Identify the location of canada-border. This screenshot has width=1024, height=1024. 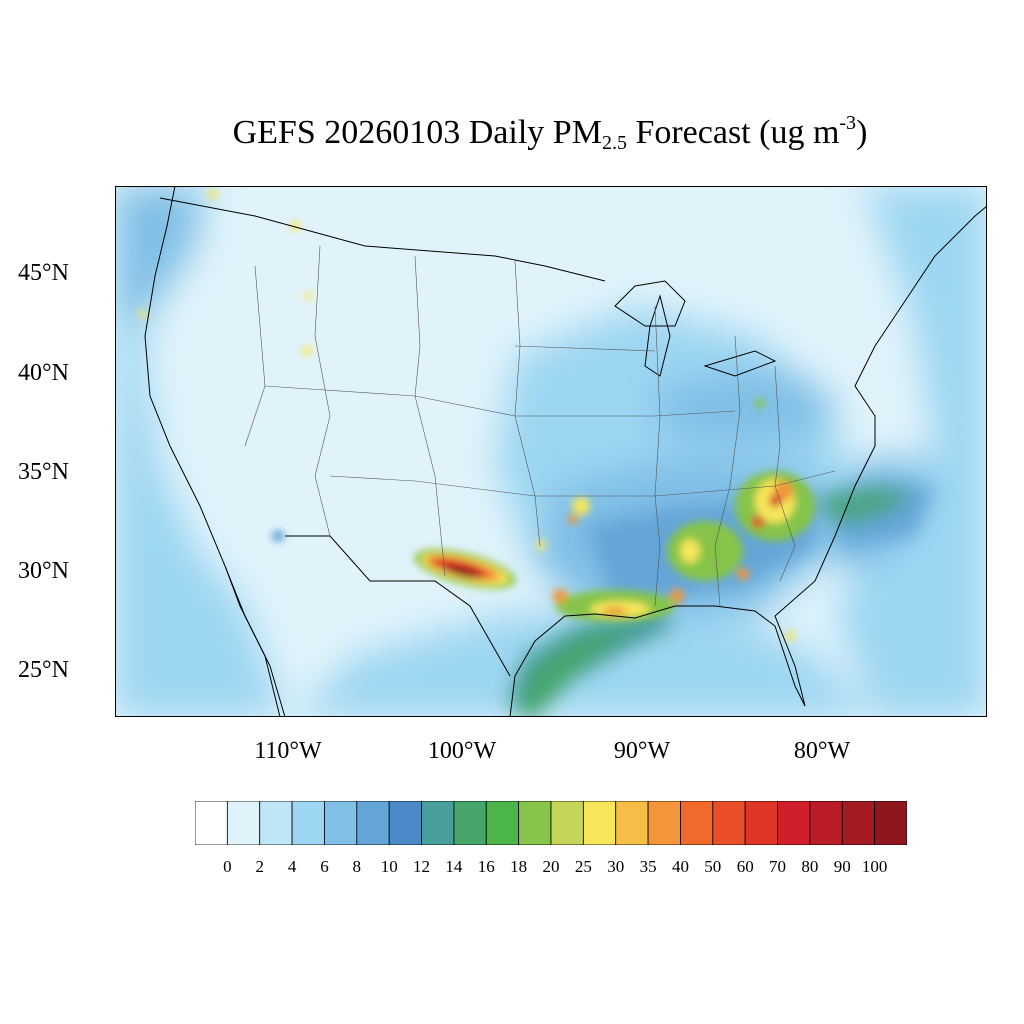
(382, 239).